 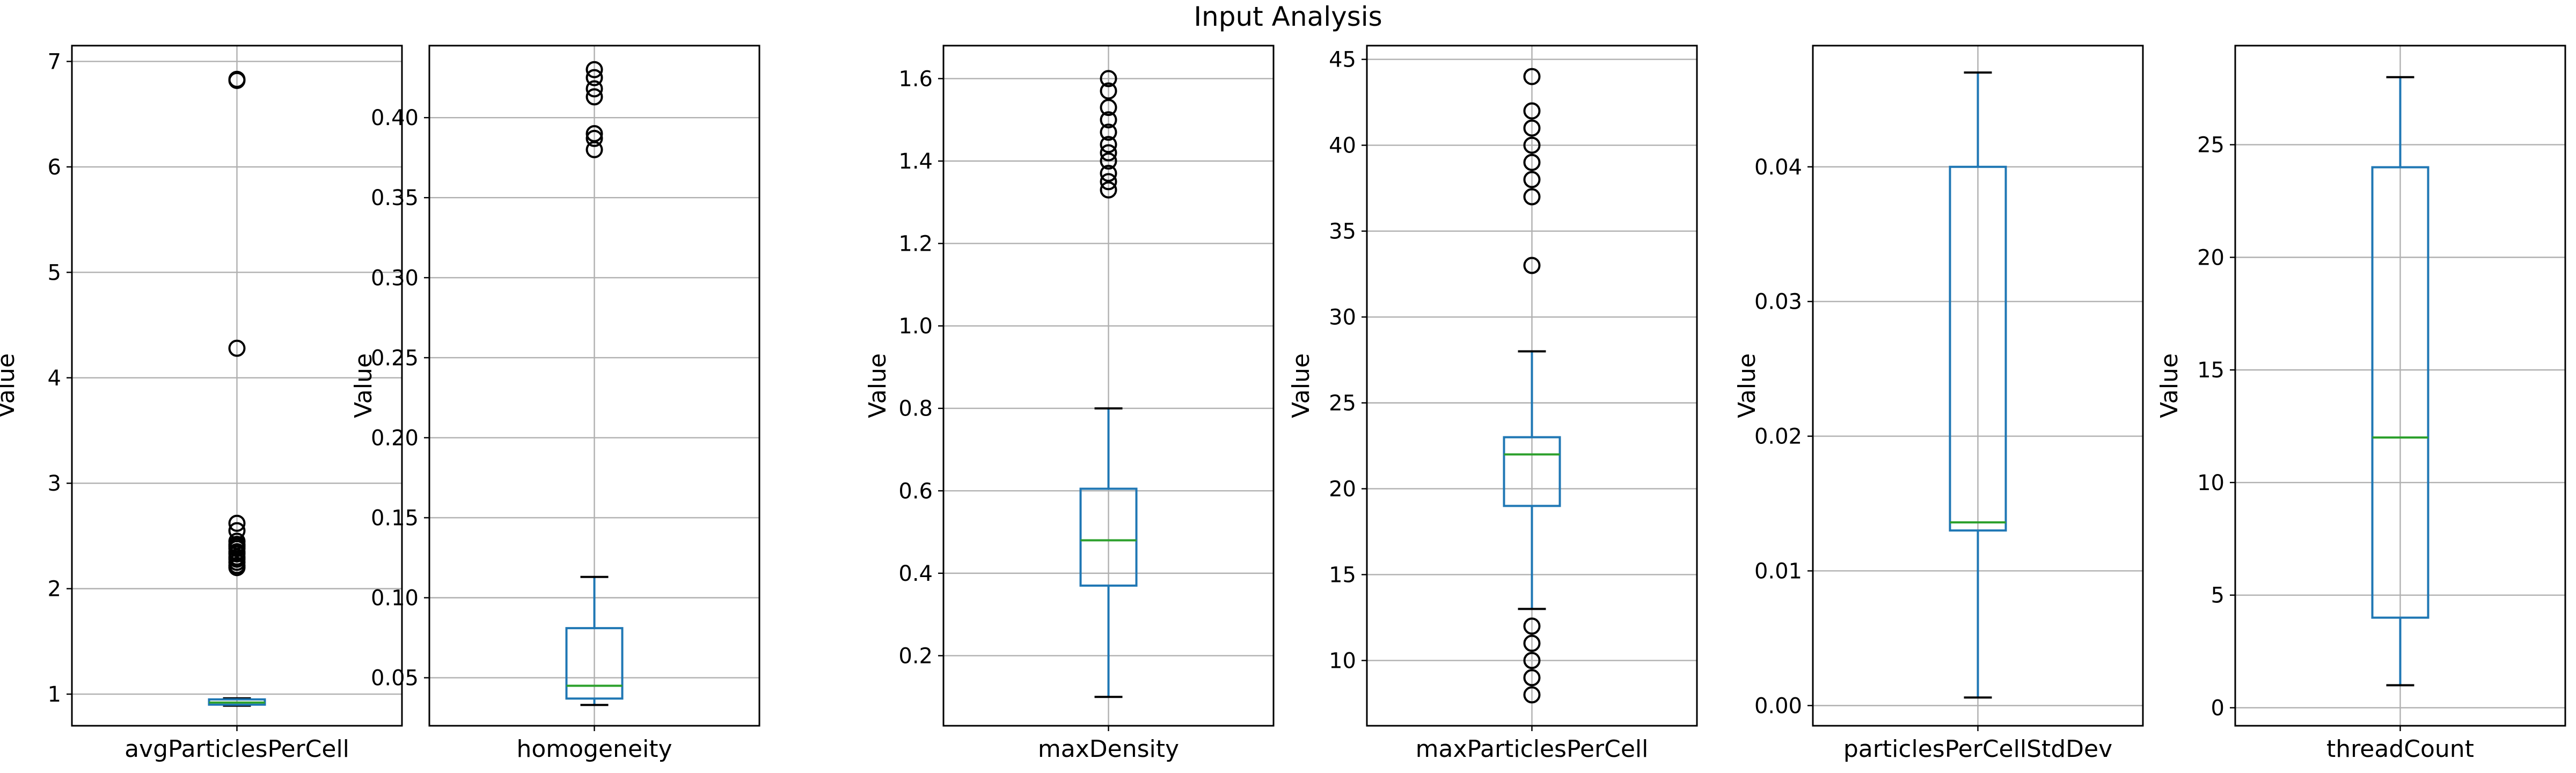 What do you see at coordinates (915, 244) in the screenshot?
I see `y-tick-label: 1.2` at bounding box center [915, 244].